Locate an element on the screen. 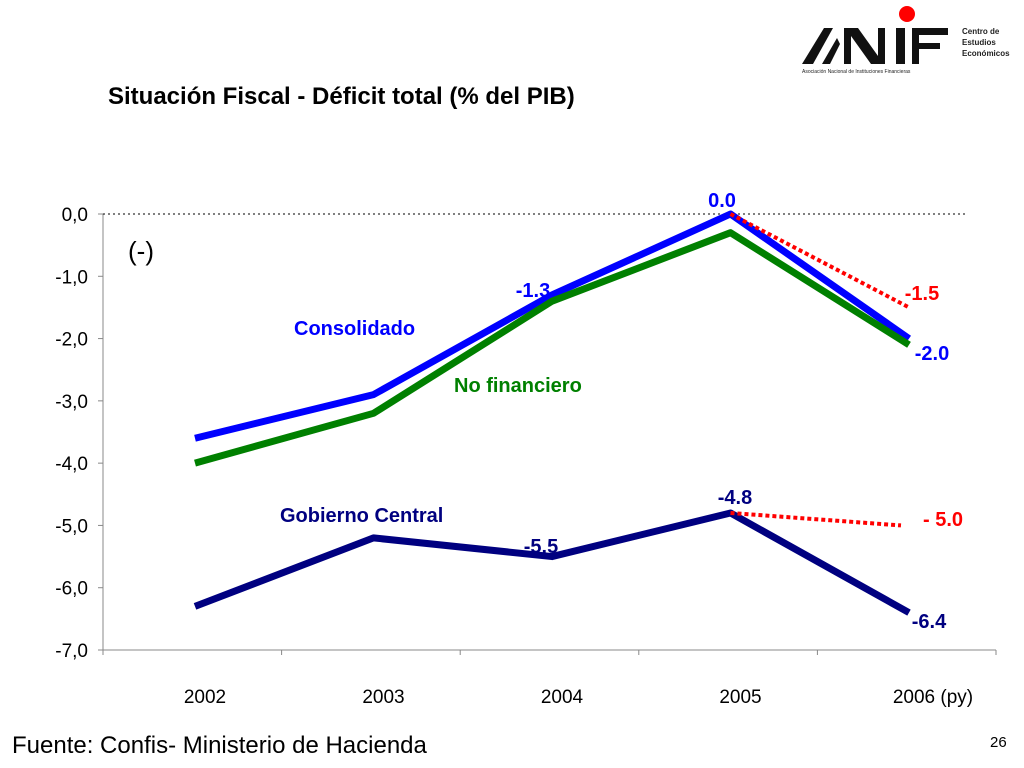  data-label: - 5.0 is located at coordinates (943, 520).